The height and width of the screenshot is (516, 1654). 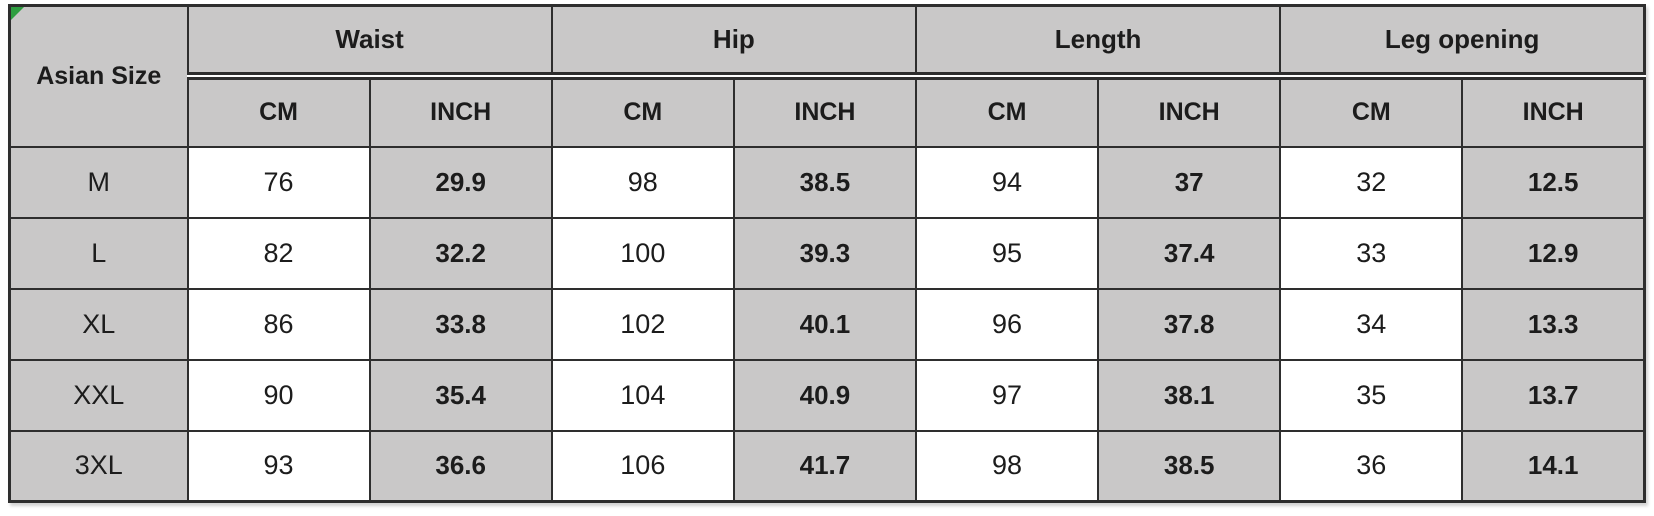 I want to click on cell-waist-inch: 32.2, so click(x=460, y=253).